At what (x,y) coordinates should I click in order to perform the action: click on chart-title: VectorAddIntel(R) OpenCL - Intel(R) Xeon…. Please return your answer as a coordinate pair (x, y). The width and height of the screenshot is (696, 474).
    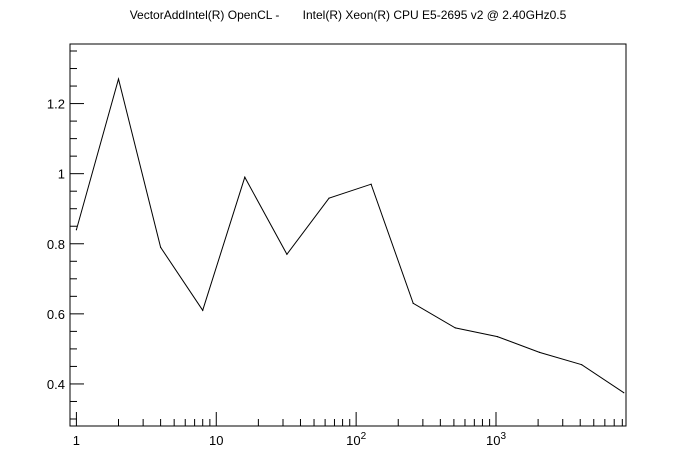
    Looking at the image, I should click on (348, 15).